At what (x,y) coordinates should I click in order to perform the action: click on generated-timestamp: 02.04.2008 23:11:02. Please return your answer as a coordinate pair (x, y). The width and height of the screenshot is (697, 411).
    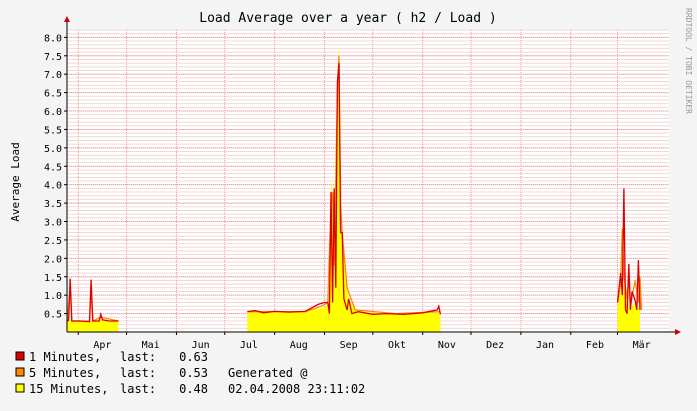
    Looking at the image, I should click on (296, 389).